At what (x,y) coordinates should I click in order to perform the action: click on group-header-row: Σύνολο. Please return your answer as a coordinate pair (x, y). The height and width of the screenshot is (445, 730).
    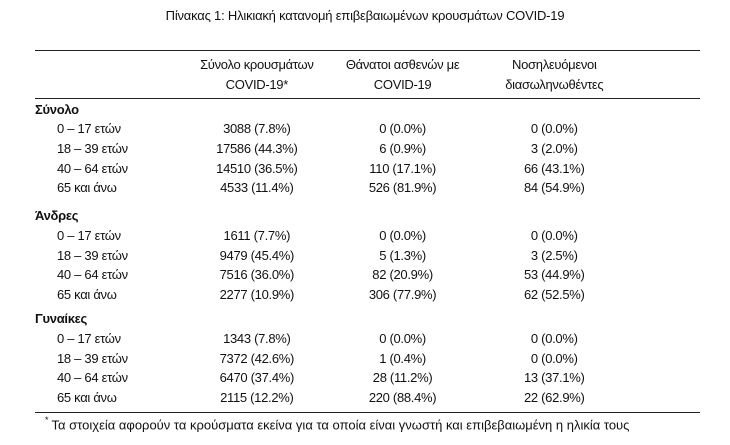
    Looking at the image, I should click on (367, 109).